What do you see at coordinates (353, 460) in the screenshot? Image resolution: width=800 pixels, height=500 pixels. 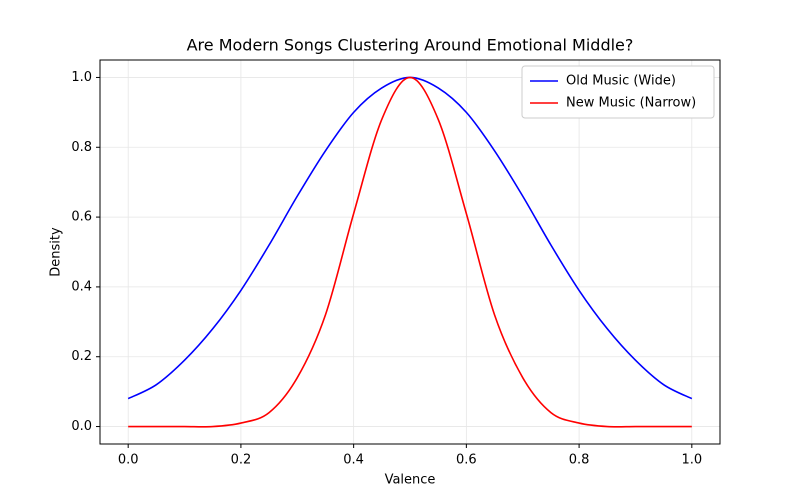 I see `x-tick-label: 0.4` at bounding box center [353, 460].